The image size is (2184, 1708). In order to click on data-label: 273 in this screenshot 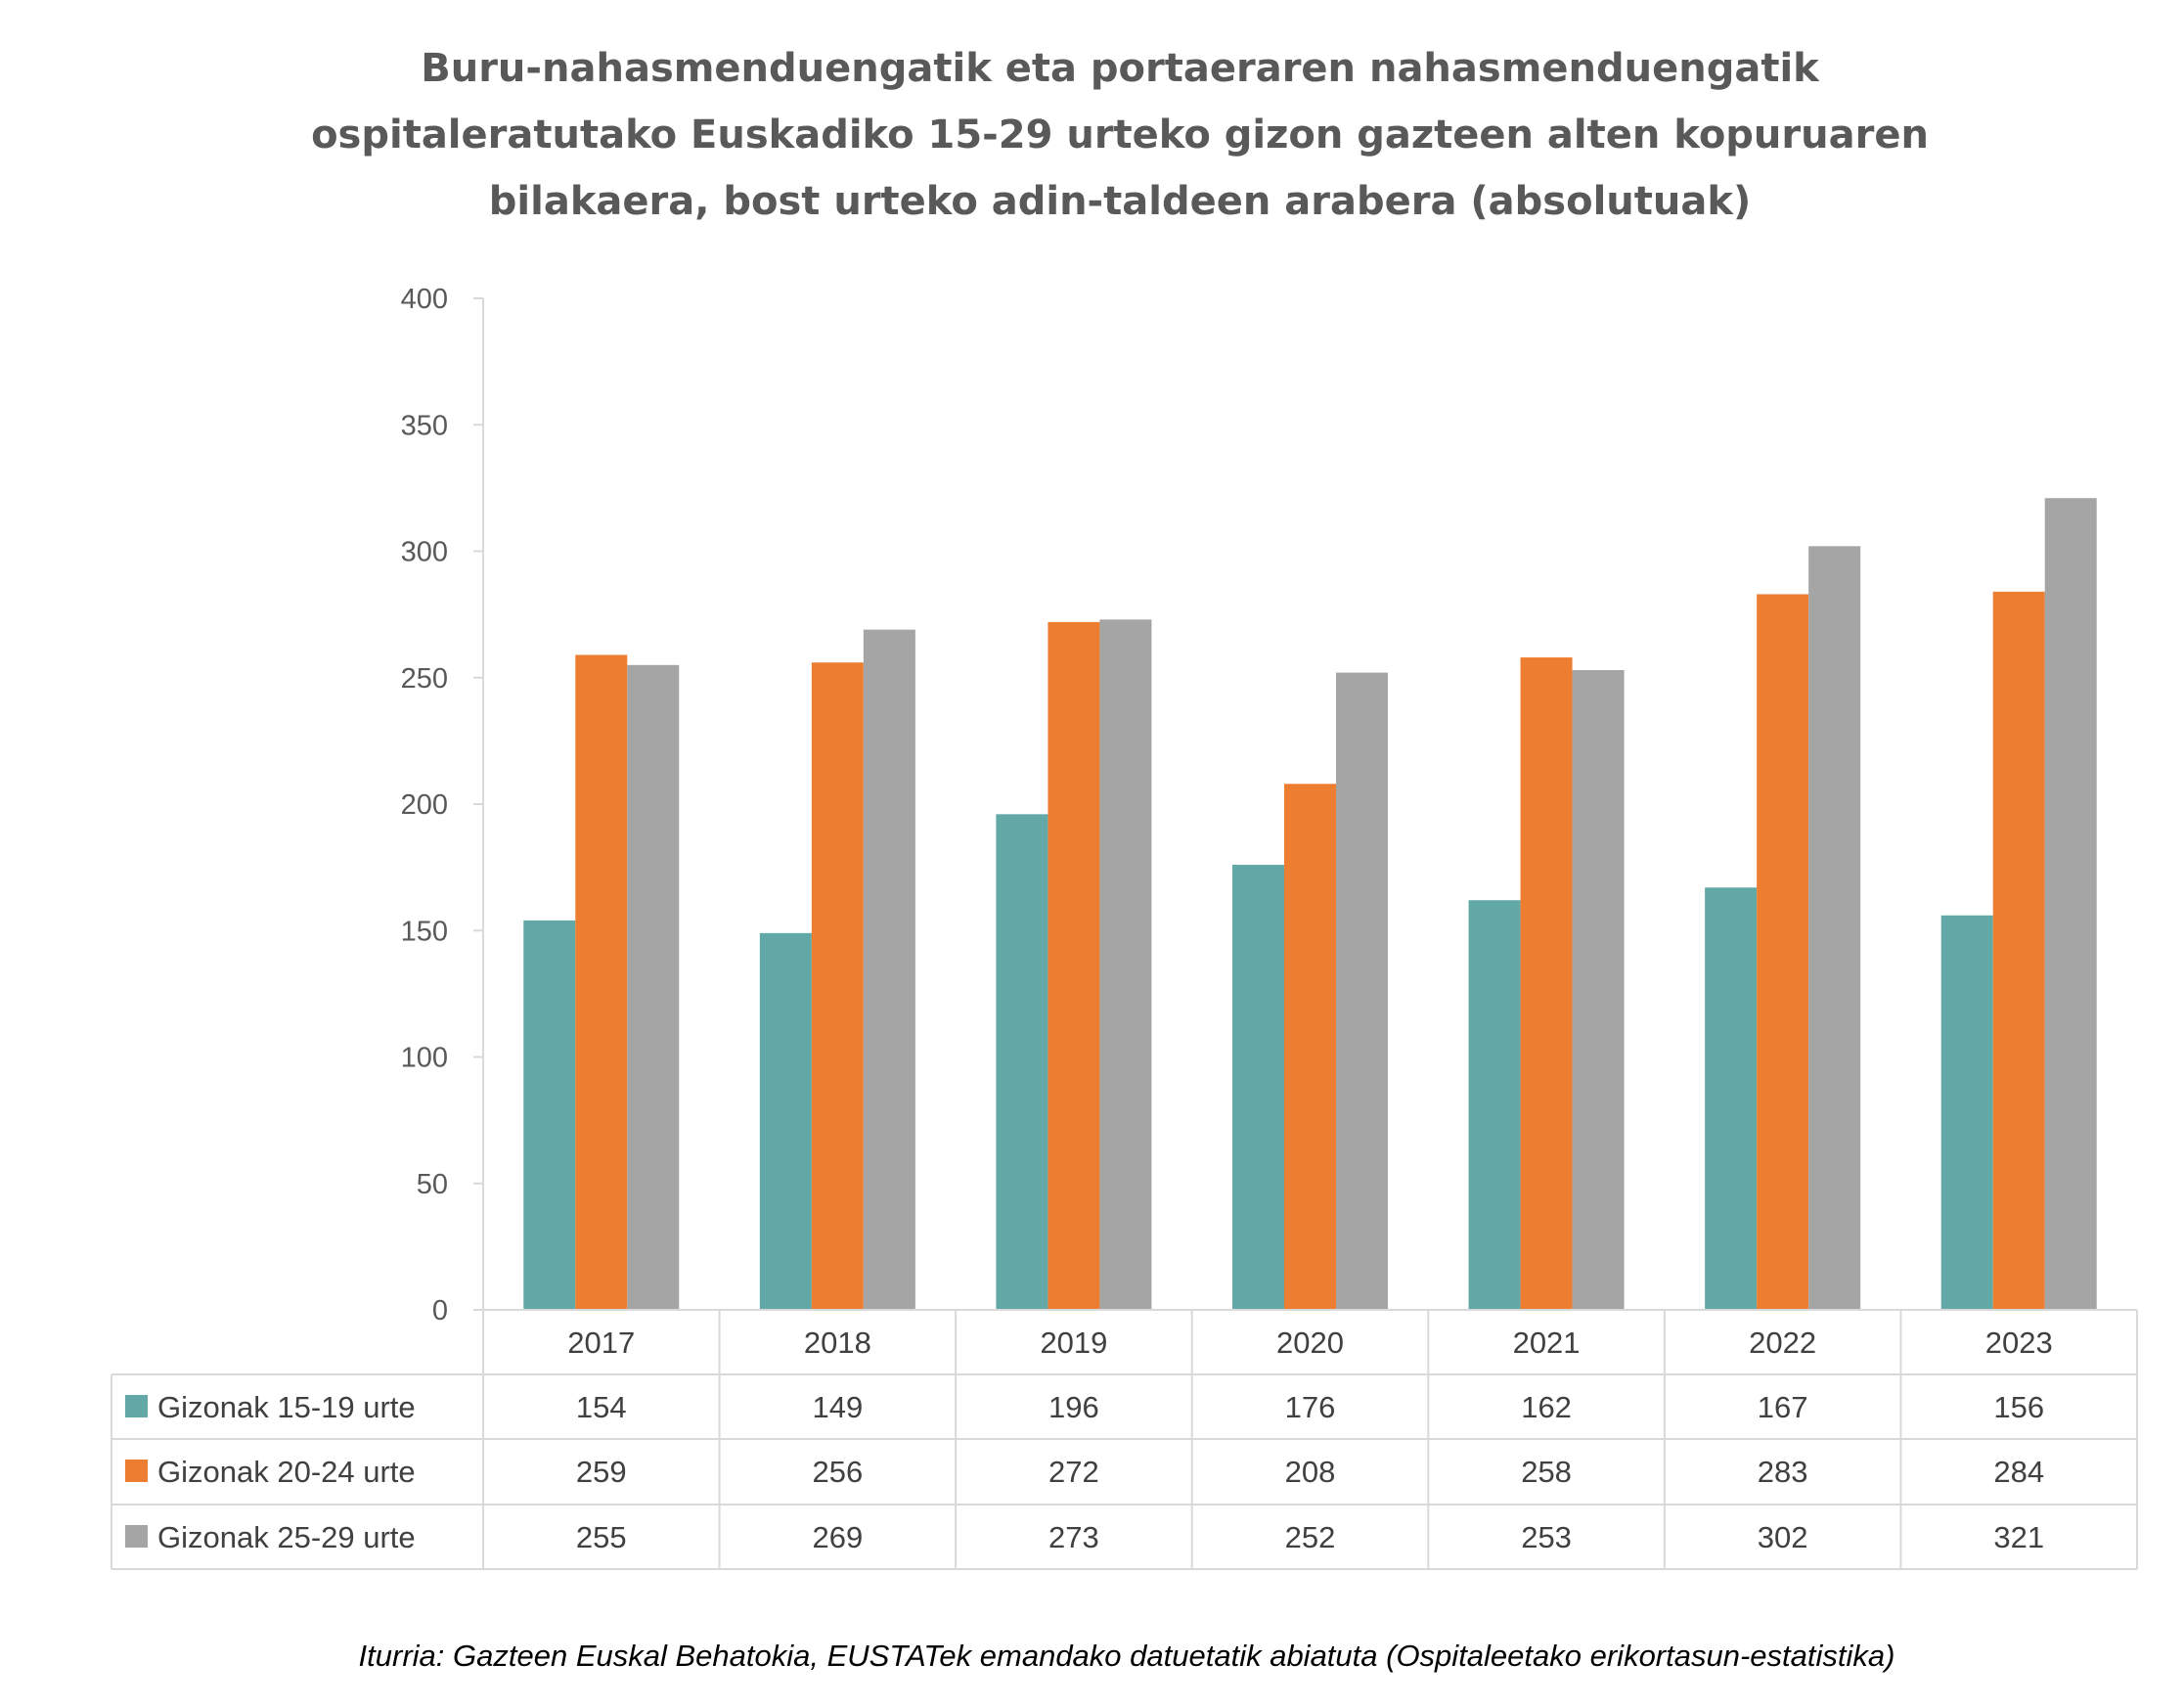, I will do `click(1073, 1537)`.